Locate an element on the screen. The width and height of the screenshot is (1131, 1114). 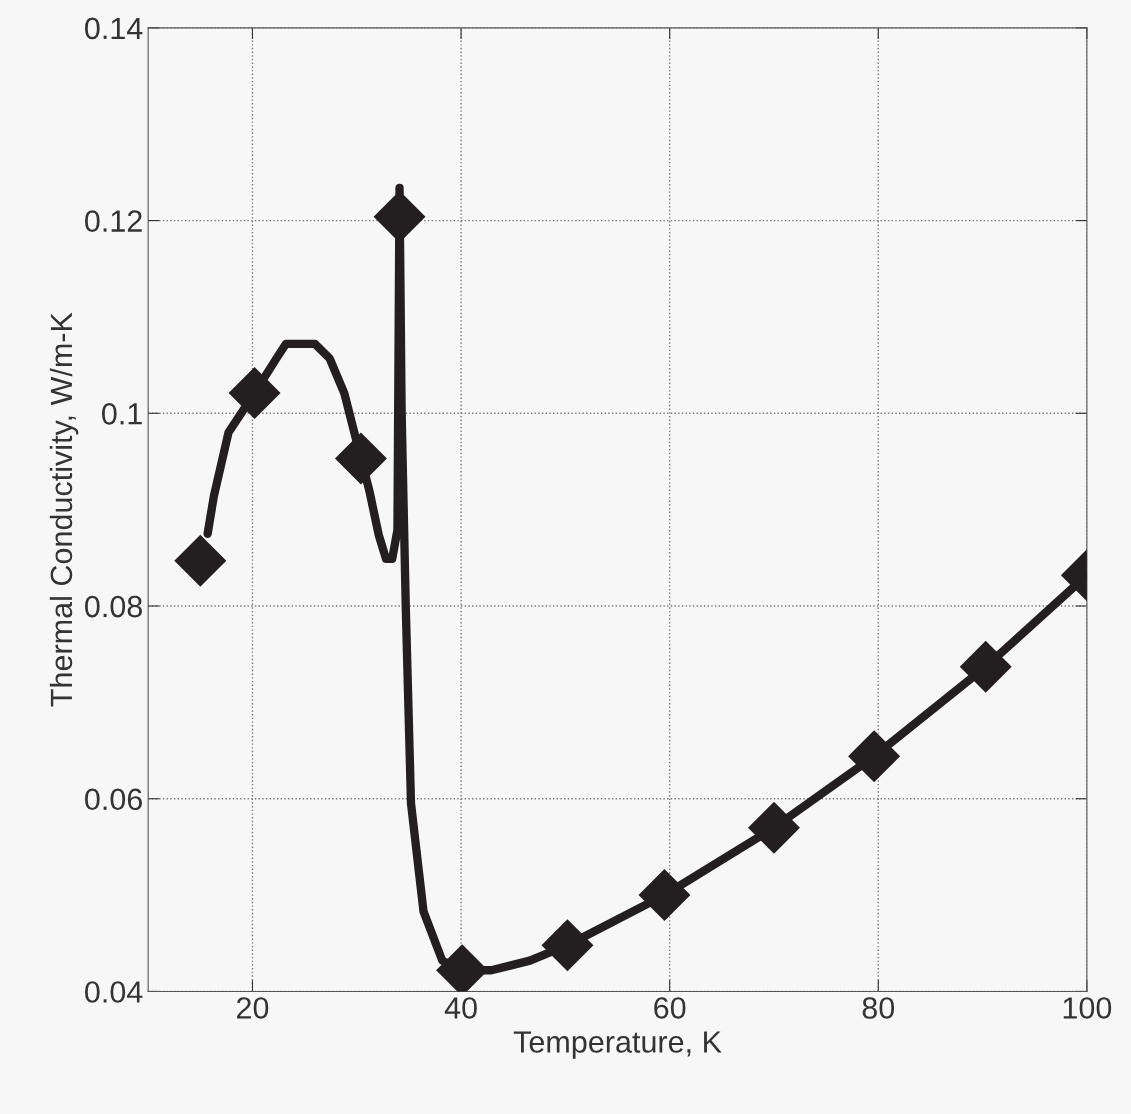
x-axis-title: Temperature, K is located at coordinates (617, 1045).